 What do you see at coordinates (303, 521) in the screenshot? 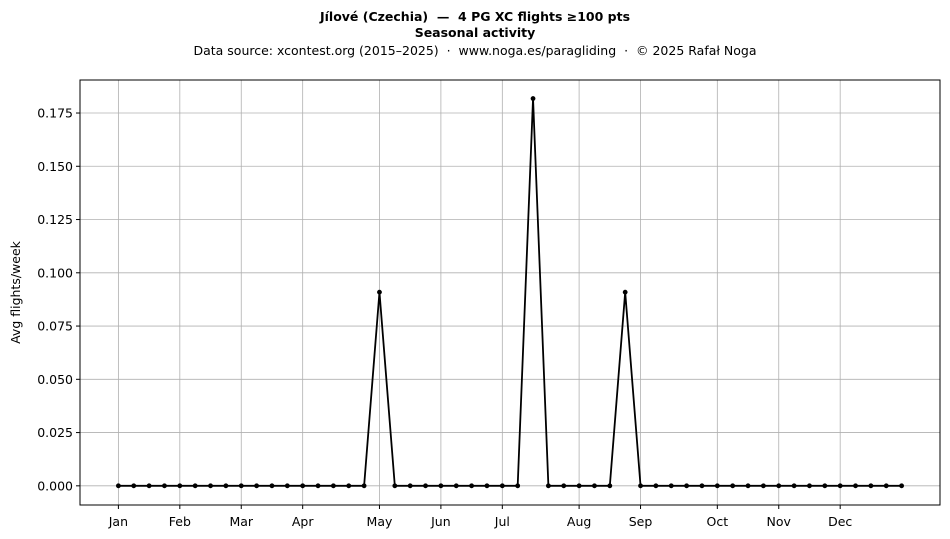
I see `x-tick-label-apr: Apr` at bounding box center [303, 521].